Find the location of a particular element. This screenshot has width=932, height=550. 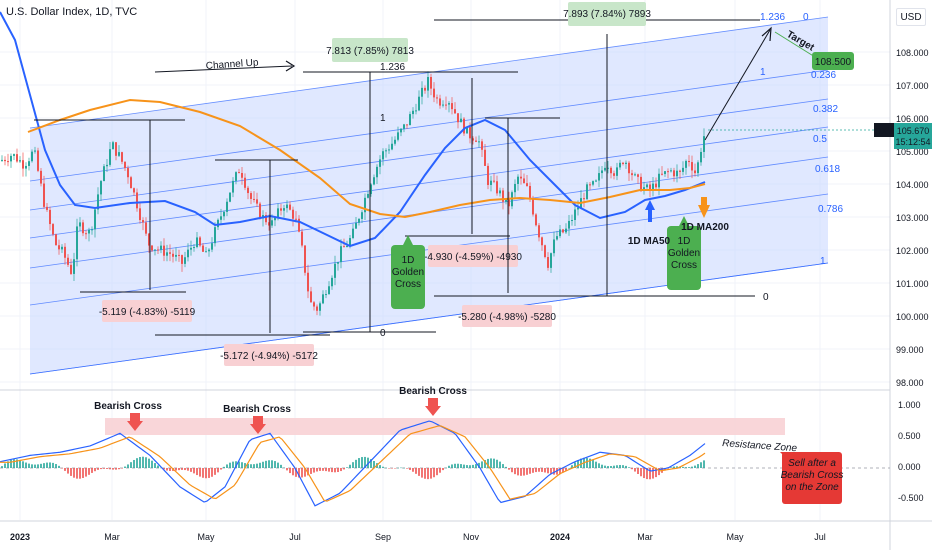

sell-note-box is located at coordinates (812, 478).